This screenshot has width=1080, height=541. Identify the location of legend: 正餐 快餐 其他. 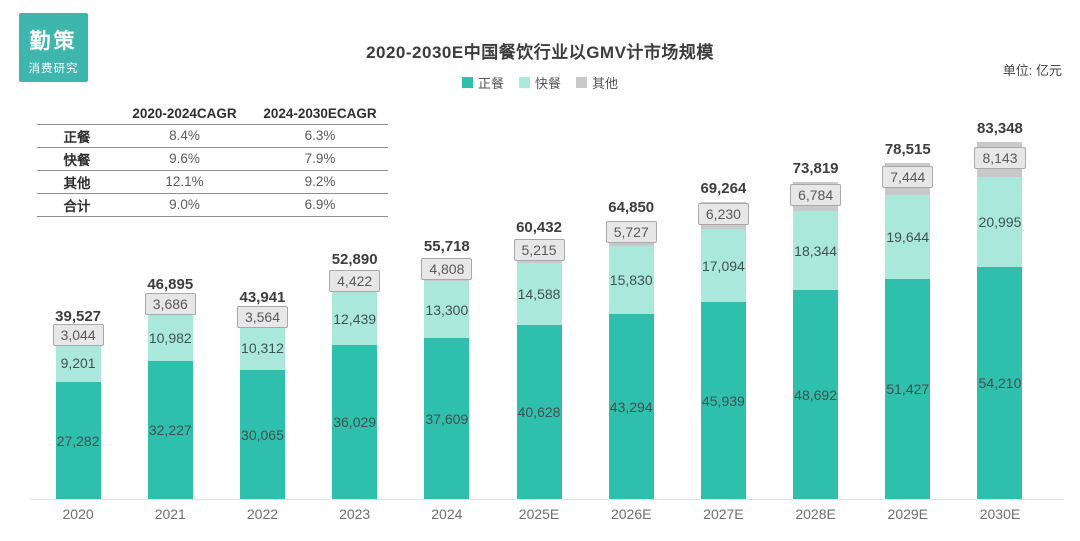
(540, 82).